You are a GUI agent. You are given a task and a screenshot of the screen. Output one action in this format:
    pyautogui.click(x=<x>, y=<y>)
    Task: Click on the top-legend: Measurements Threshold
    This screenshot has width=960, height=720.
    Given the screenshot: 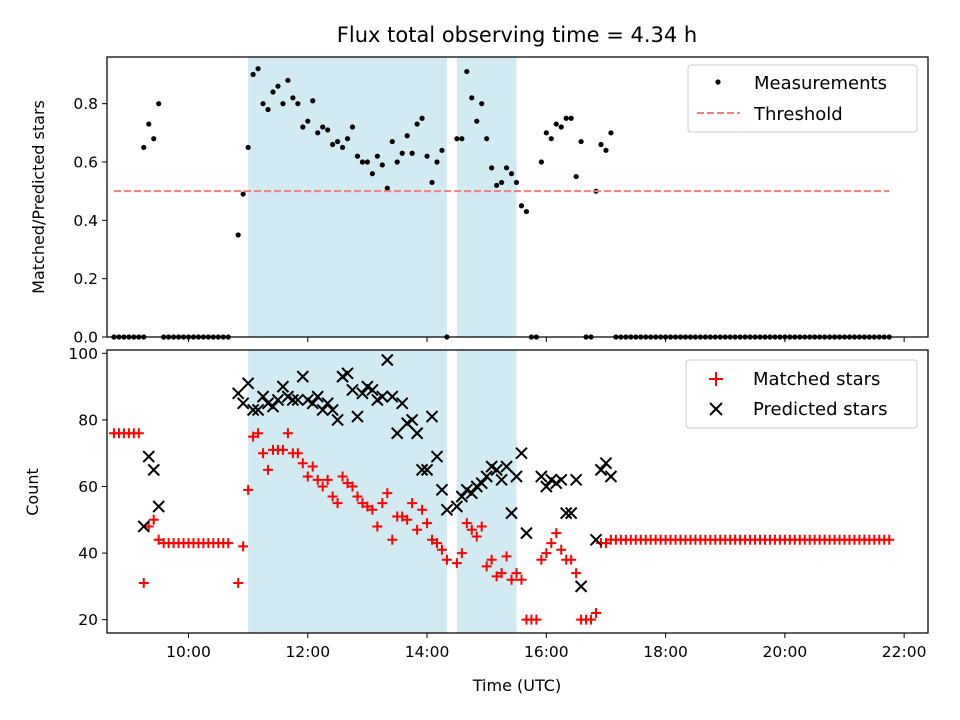 What is the action you would take?
    pyautogui.click(x=802, y=98)
    